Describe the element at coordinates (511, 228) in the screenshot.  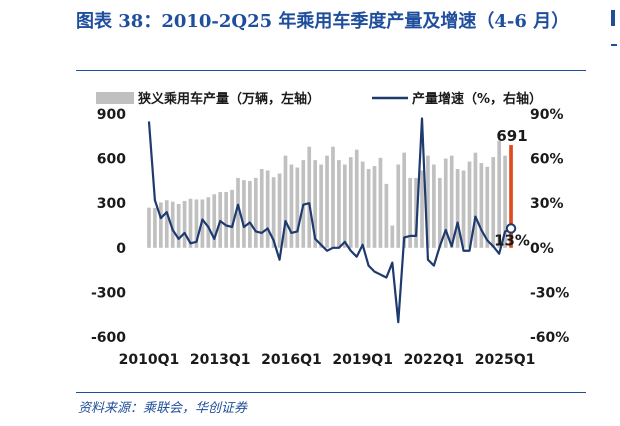
I see `line-end-marker` at that location.